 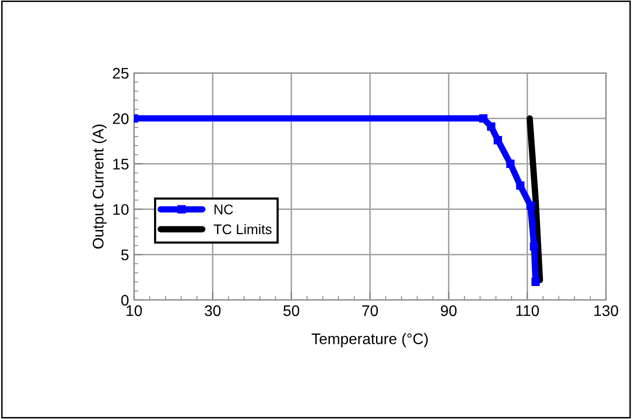 What do you see at coordinates (99, 186) in the screenshot?
I see `y-axis-title: Output Current (A)` at bounding box center [99, 186].